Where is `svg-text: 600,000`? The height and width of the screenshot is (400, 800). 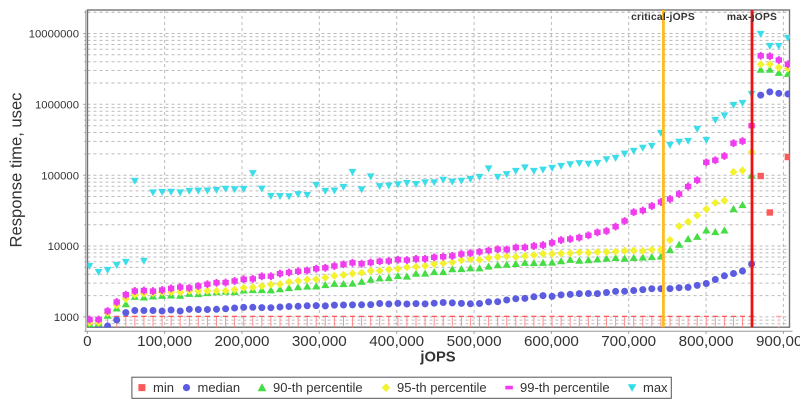 svg-text: 600,000 is located at coordinates (551, 341).